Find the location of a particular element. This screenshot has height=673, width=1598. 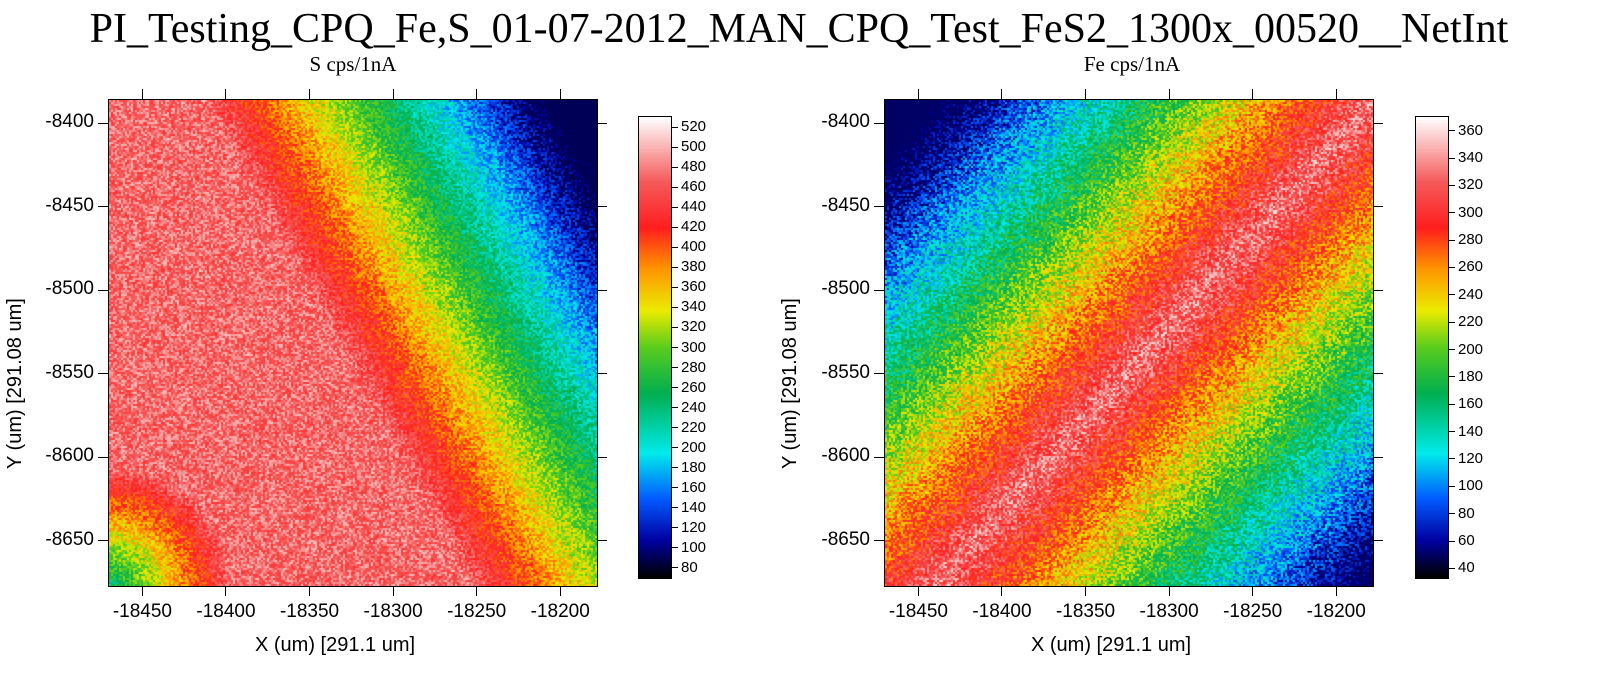

fe-colorbar-canvas is located at coordinates (1432, 347).